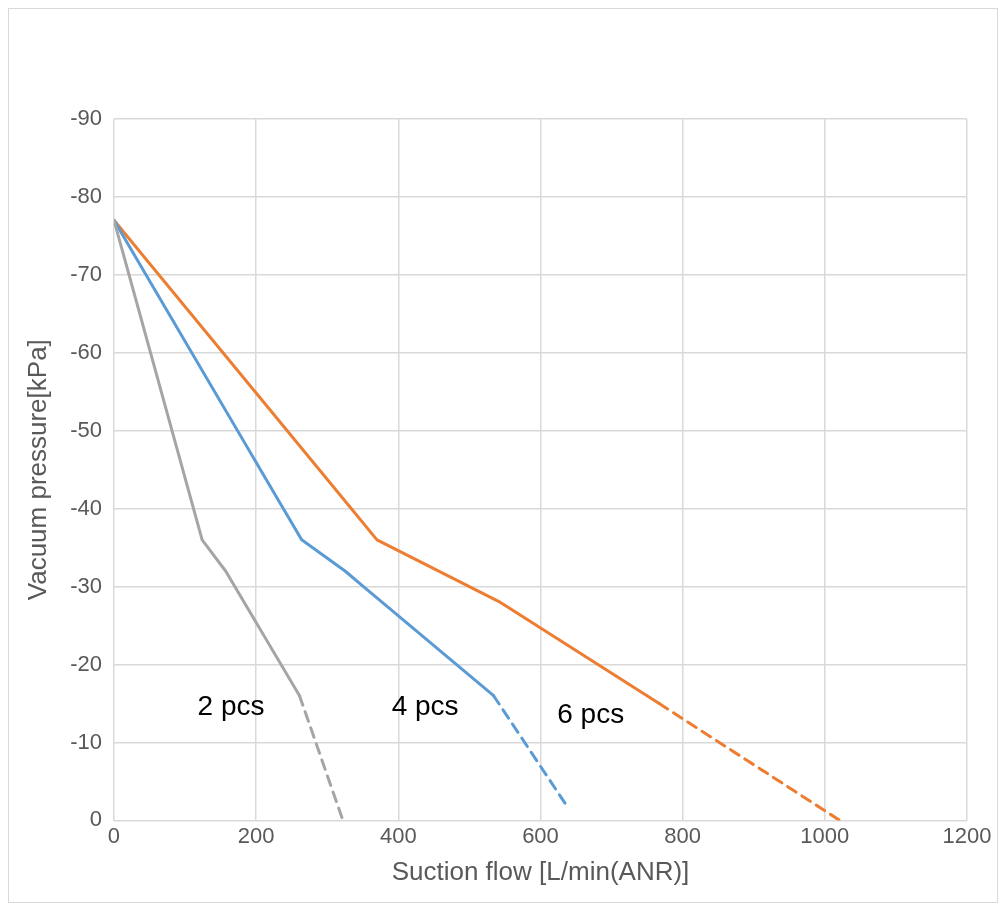 This screenshot has width=1008, height=913. I want to click on x-tick-label: 1200, so click(967, 835).